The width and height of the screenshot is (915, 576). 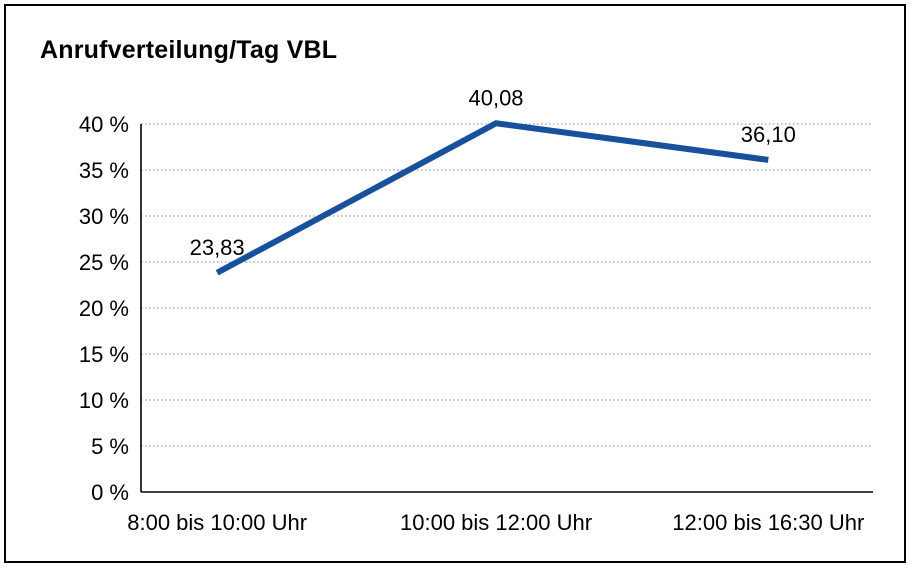 I want to click on y-tick-label: 25 %, so click(x=104, y=262).